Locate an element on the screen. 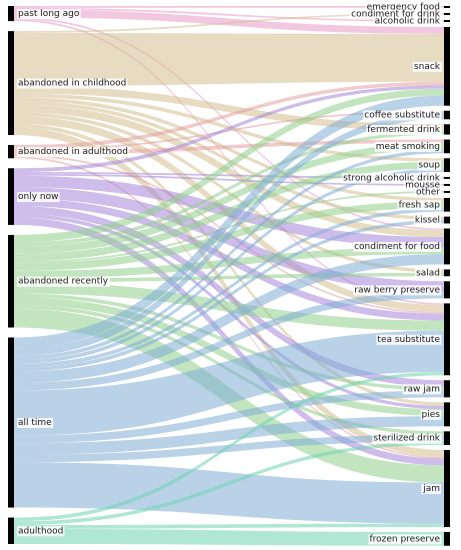 This screenshot has width=461, height=550. sankey-link-abandoned_childhood-fermented_drink is located at coordinates (229, 108).